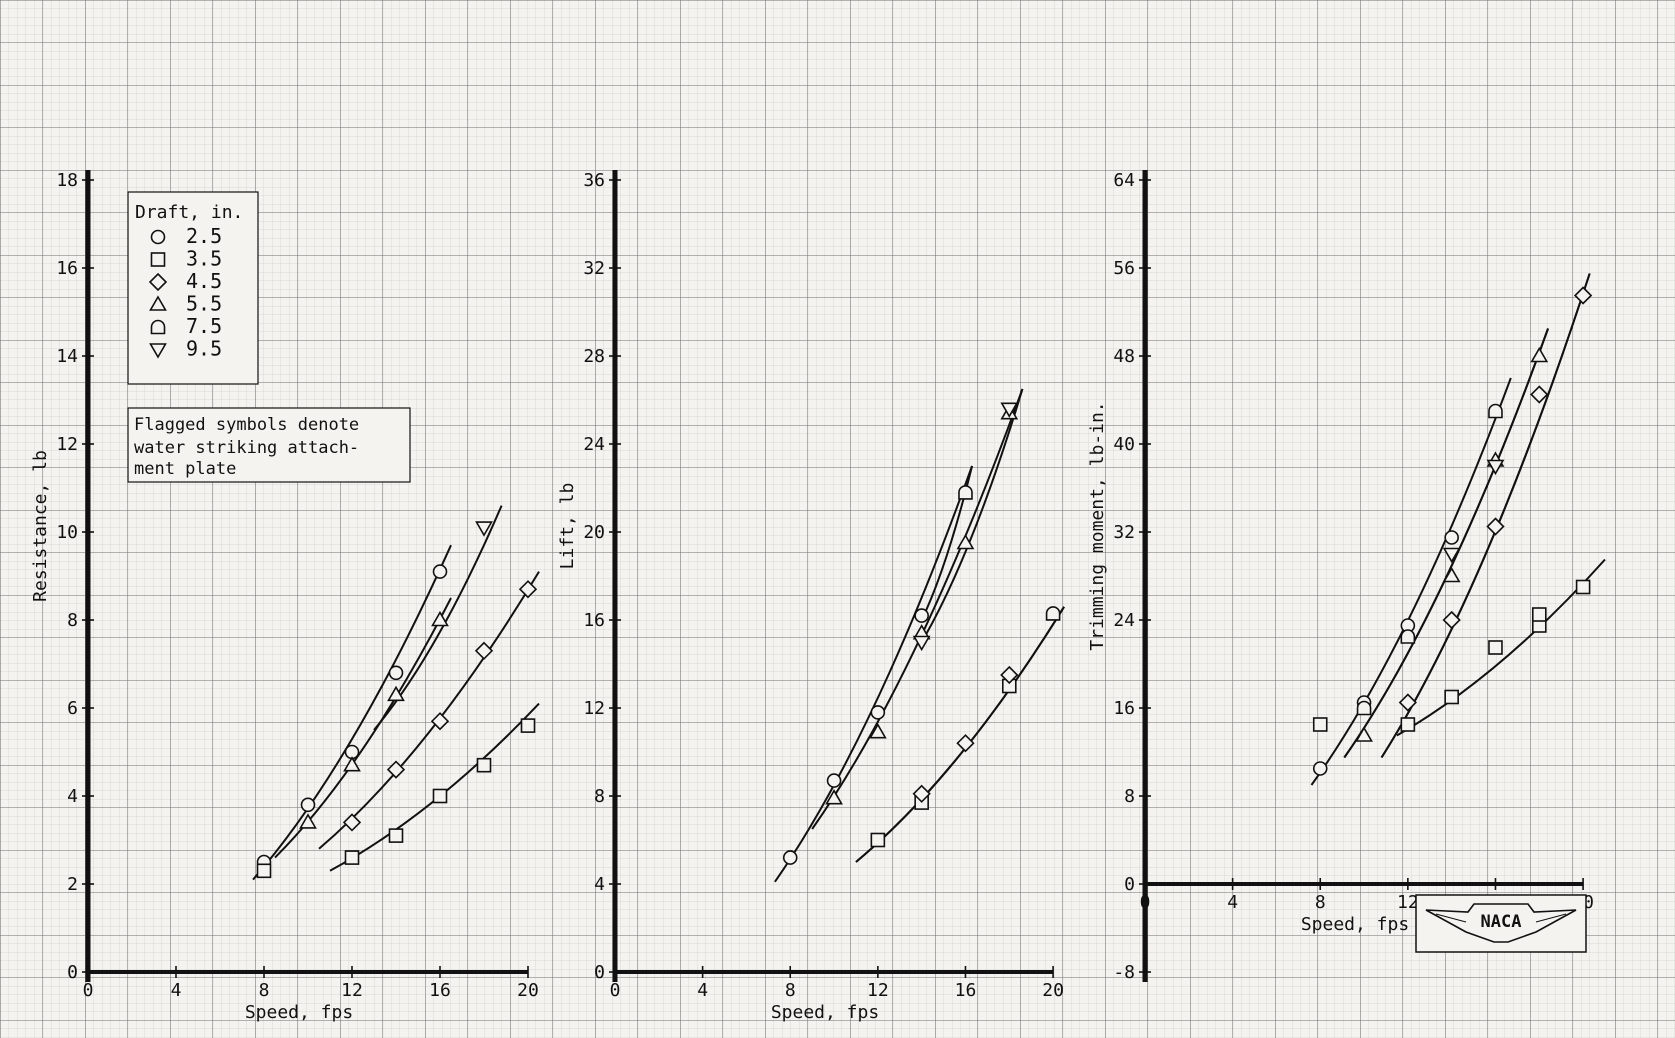 The image size is (1675, 1038). Describe the element at coordinates (204, 236) in the screenshot. I see `legend-label: 2.5` at that location.